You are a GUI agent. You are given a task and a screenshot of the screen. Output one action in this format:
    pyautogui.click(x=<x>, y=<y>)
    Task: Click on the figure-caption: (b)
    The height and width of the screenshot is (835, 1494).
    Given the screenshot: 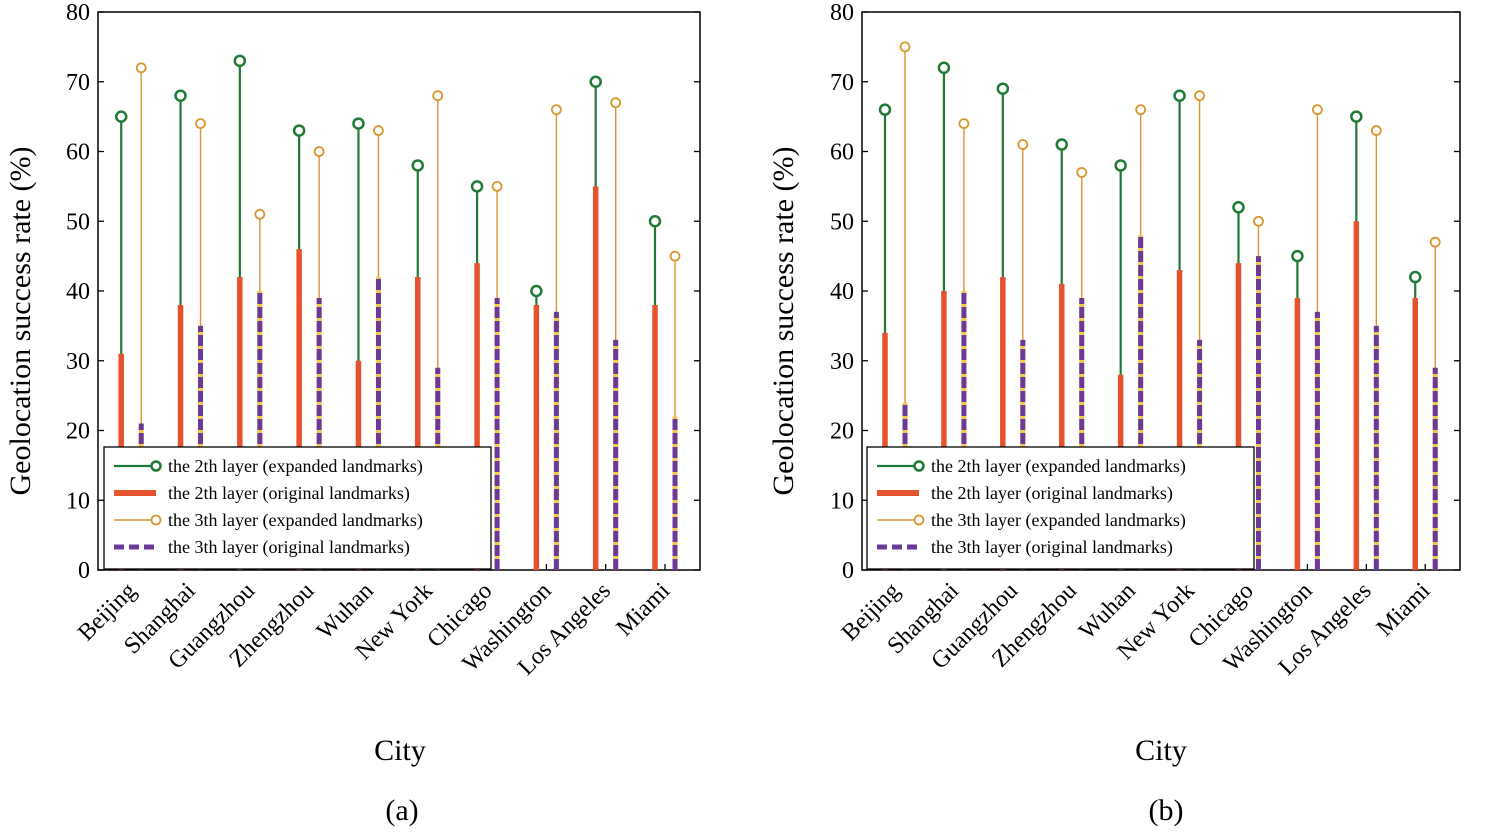 What is the action you would take?
    pyautogui.click(x=1166, y=810)
    